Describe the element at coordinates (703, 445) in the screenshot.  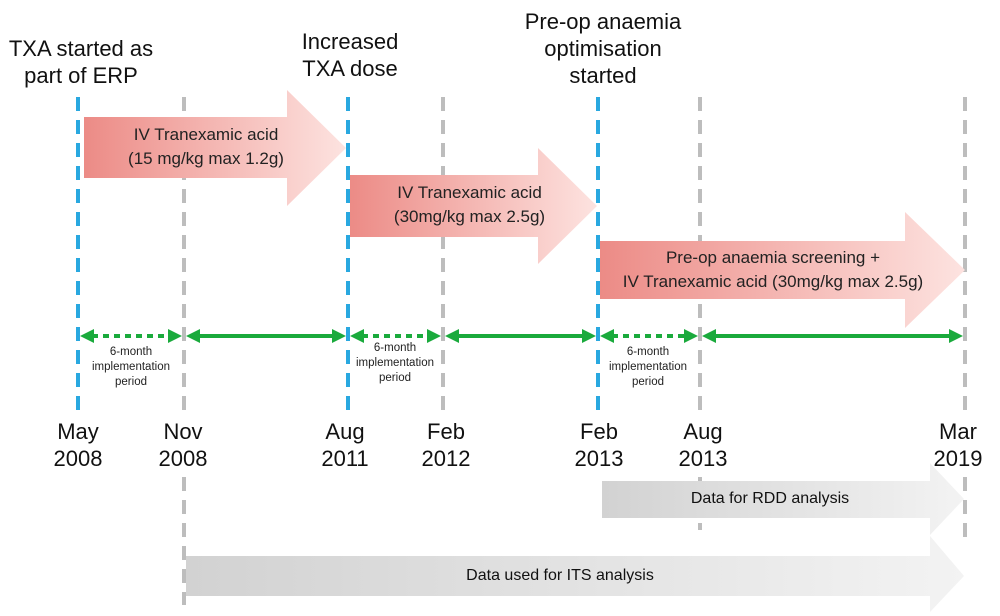
I see `date-label-aug-2013: Aug 2013` at that location.